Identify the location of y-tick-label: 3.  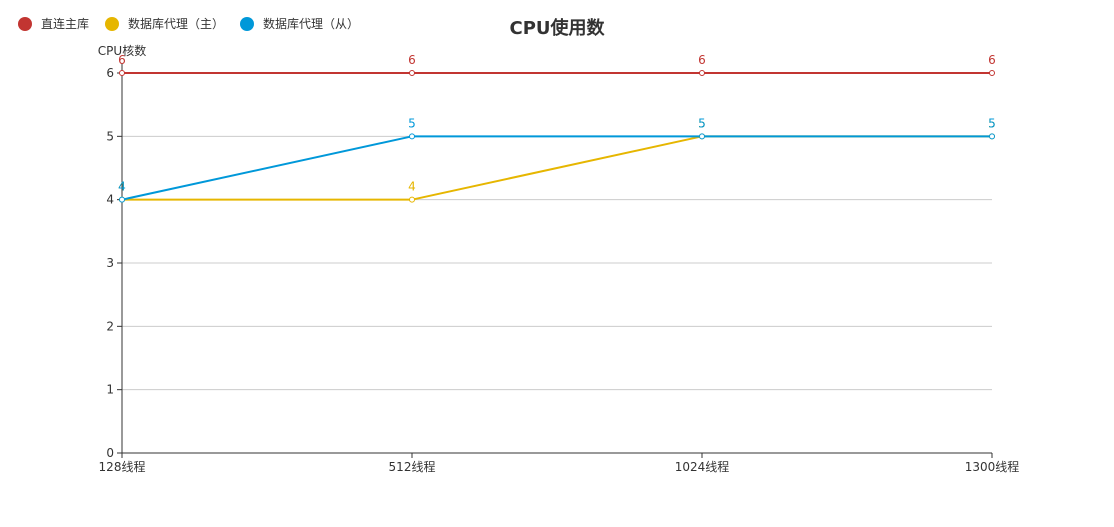
(110, 263).